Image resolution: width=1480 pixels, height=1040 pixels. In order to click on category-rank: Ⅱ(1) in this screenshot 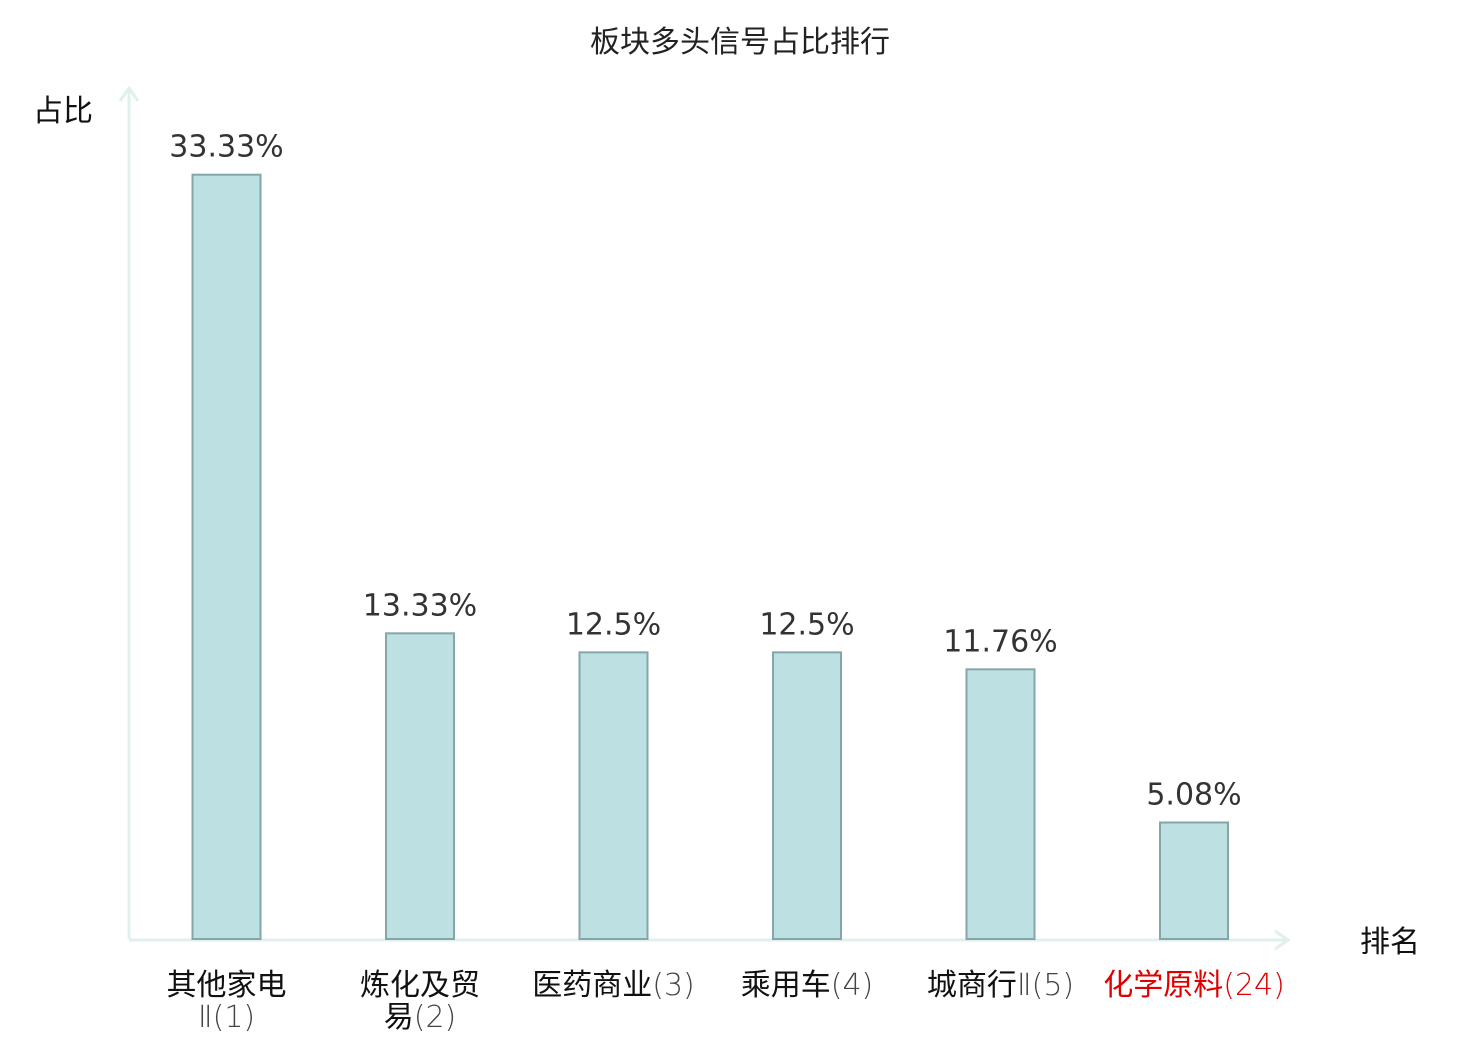, I will do `click(226, 1017)`.